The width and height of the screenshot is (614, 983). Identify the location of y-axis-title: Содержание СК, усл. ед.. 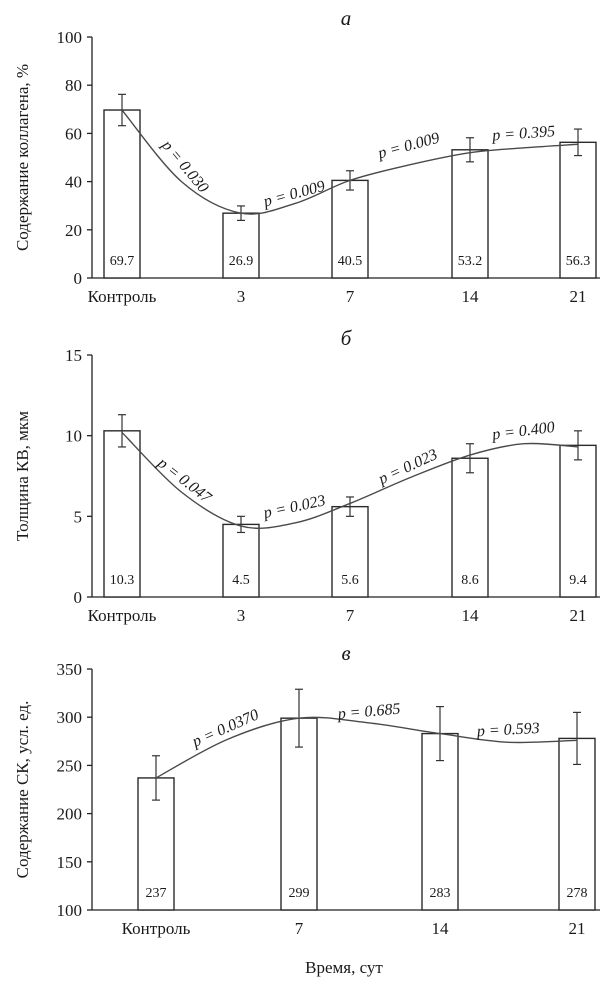
(22, 790).